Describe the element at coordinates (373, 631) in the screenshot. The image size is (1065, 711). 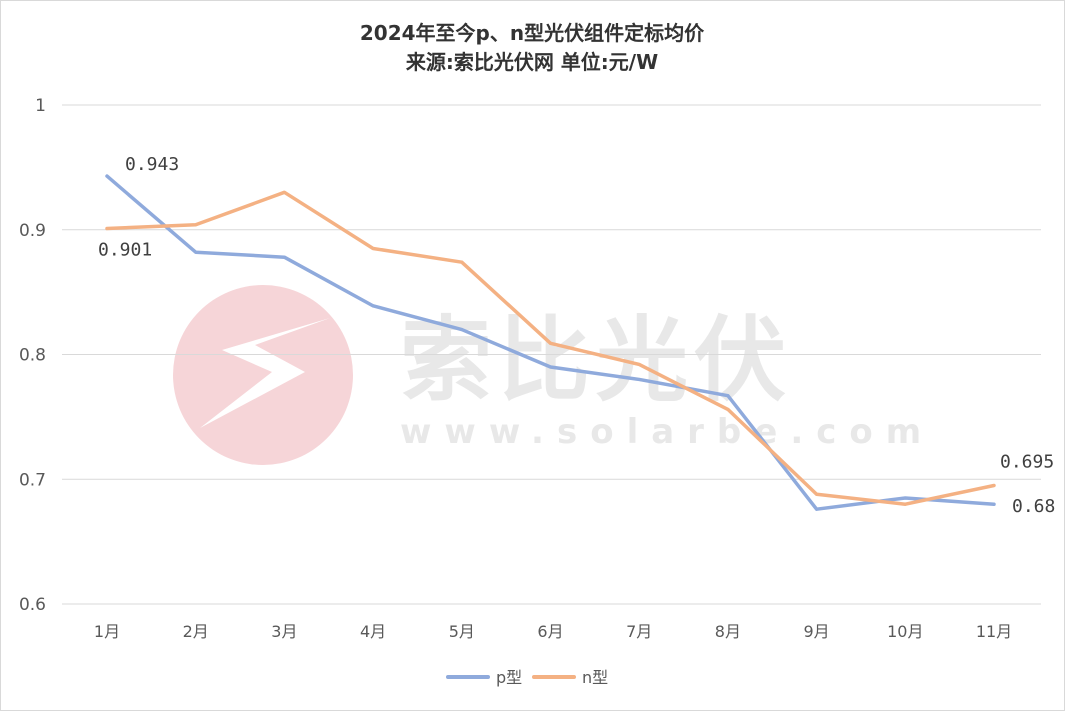
I see `x-tick-label: 4月` at that location.